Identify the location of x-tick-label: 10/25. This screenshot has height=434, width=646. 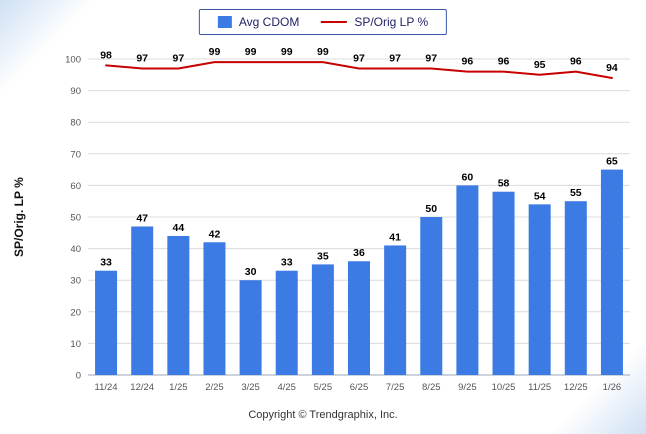
(504, 387).